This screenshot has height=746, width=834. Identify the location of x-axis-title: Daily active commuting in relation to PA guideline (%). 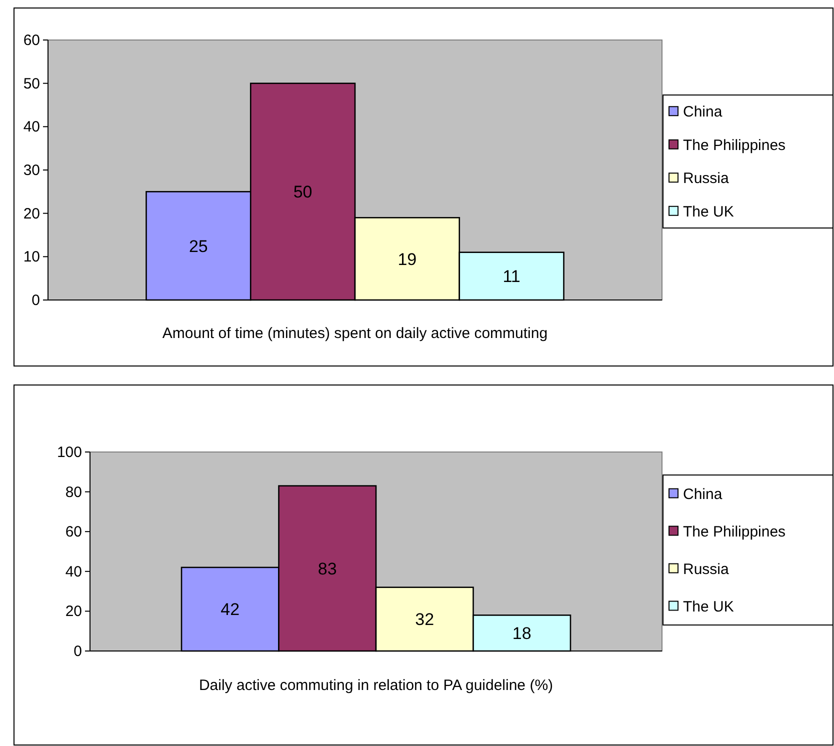
(376, 685).